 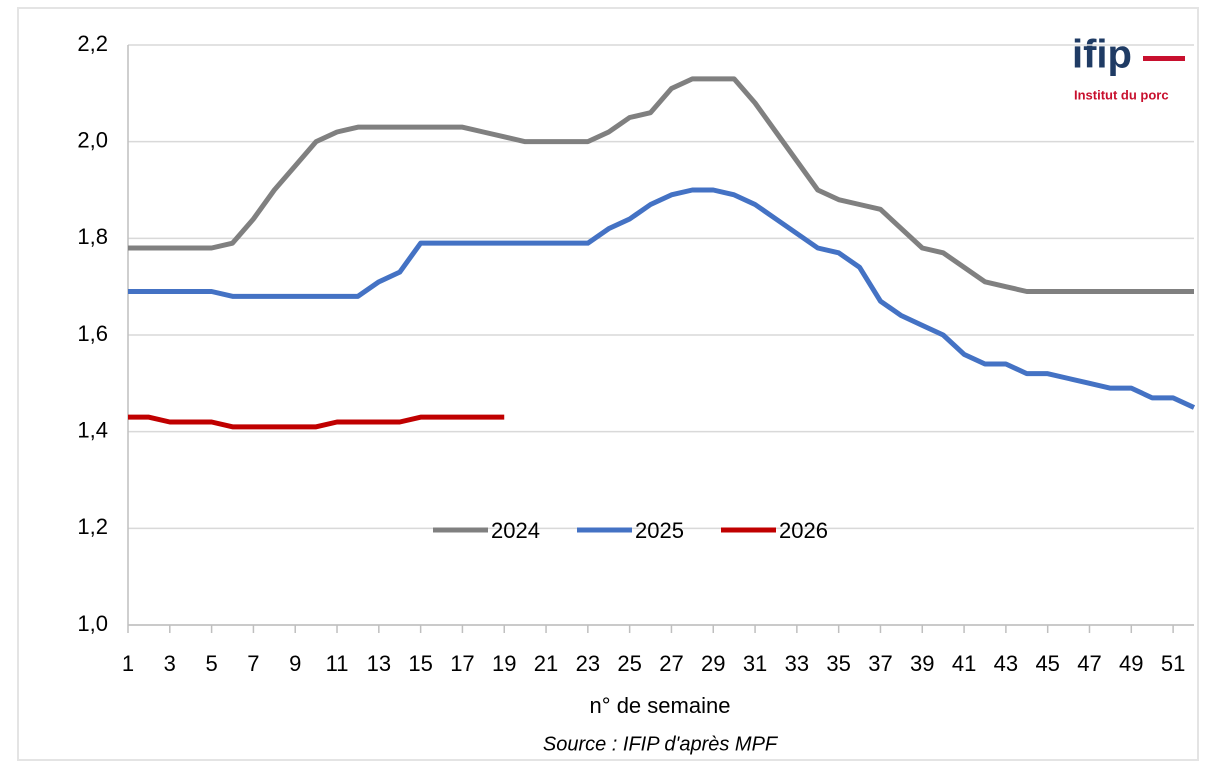 I want to click on y-tick-label: 1,6, so click(x=92, y=333).